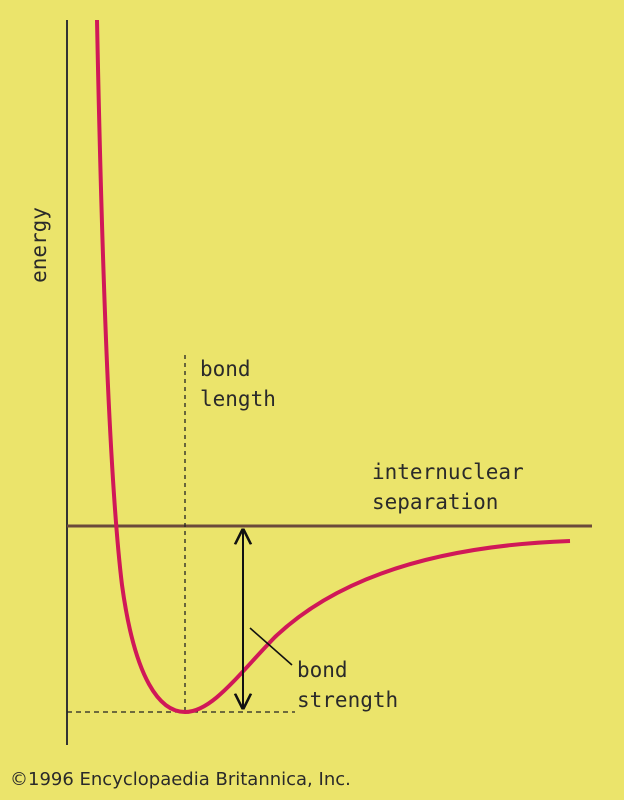 Image resolution: width=624 pixels, height=800 pixels. What do you see at coordinates (180, 779) in the screenshot?
I see `copyright: ©1996 Encyclopaedia Britannica, Inc.` at bounding box center [180, 779].